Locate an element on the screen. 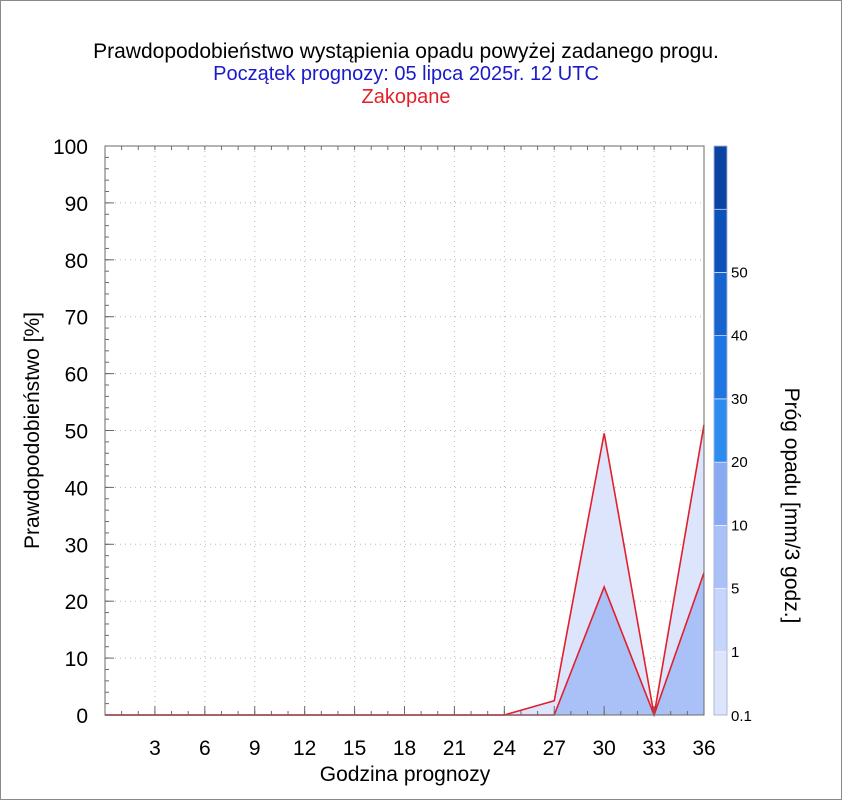 The image size is (842, 800). colorbar-tick-label: 1 is located at coordinates (735, 652).